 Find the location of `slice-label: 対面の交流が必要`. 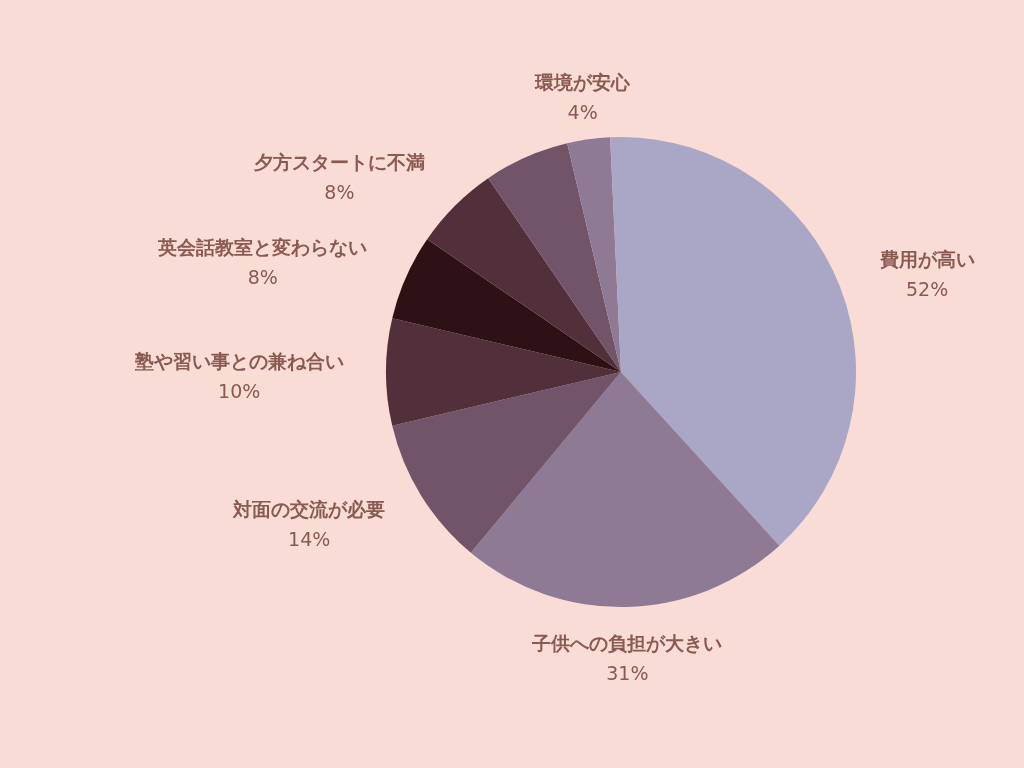

slice-label: 対面の交流が必要 is located at coordinates (309, 509).